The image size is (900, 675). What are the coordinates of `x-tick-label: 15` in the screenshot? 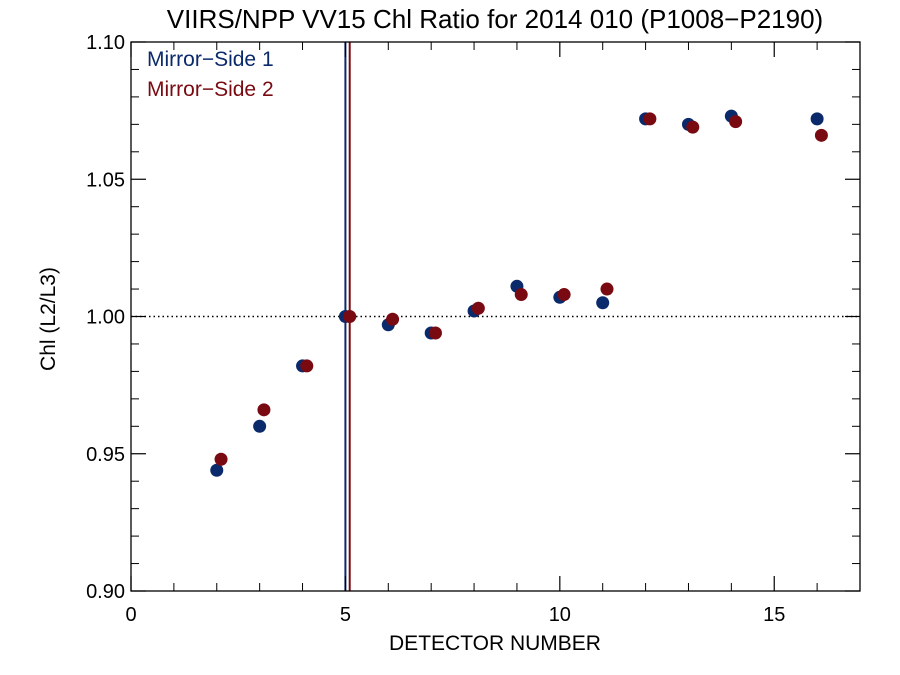 It's located at (774, 615).